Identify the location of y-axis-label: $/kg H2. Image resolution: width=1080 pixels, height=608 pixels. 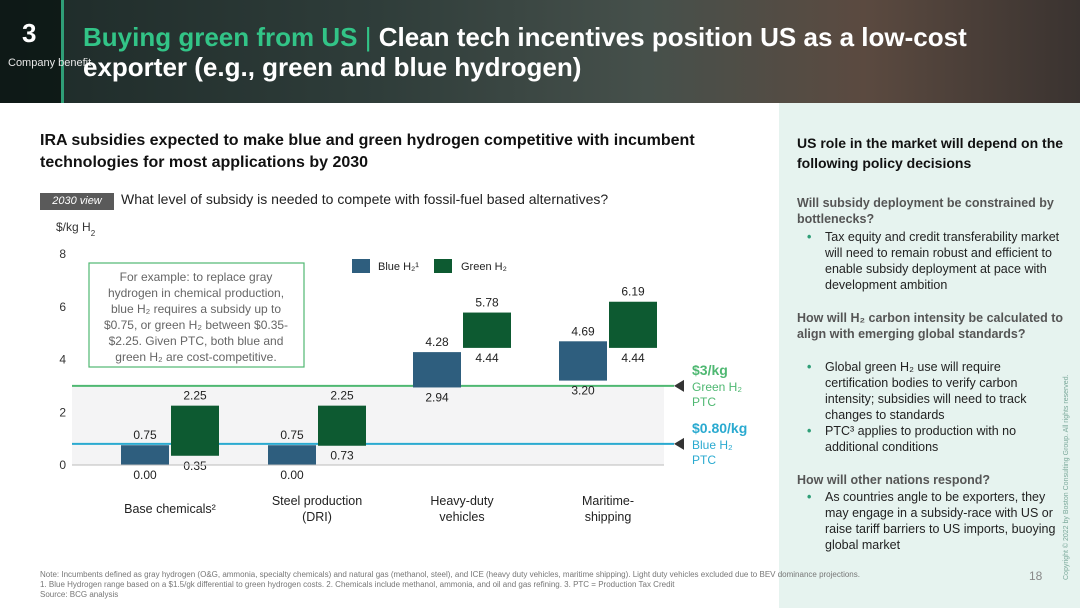
(76, 229).